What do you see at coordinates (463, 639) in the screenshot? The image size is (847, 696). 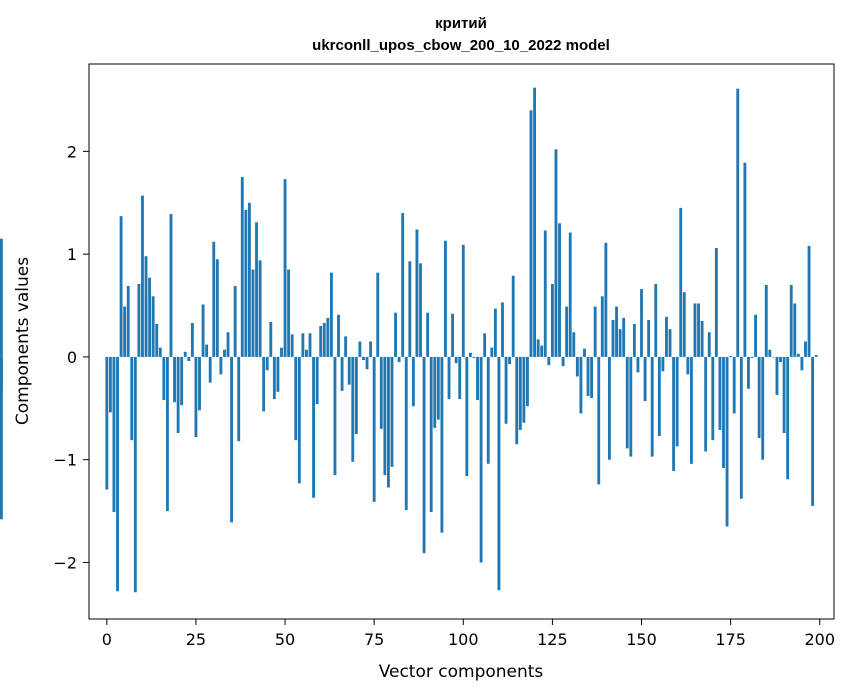 I see `x-tick-label: 100` at bounding box center [463, 639].